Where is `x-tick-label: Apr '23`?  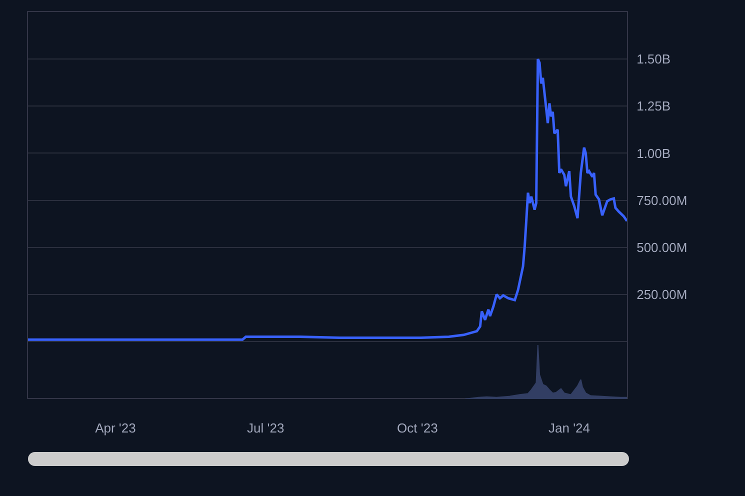
x-tick-label: Apr '23 is located at coordinates (115, 428).